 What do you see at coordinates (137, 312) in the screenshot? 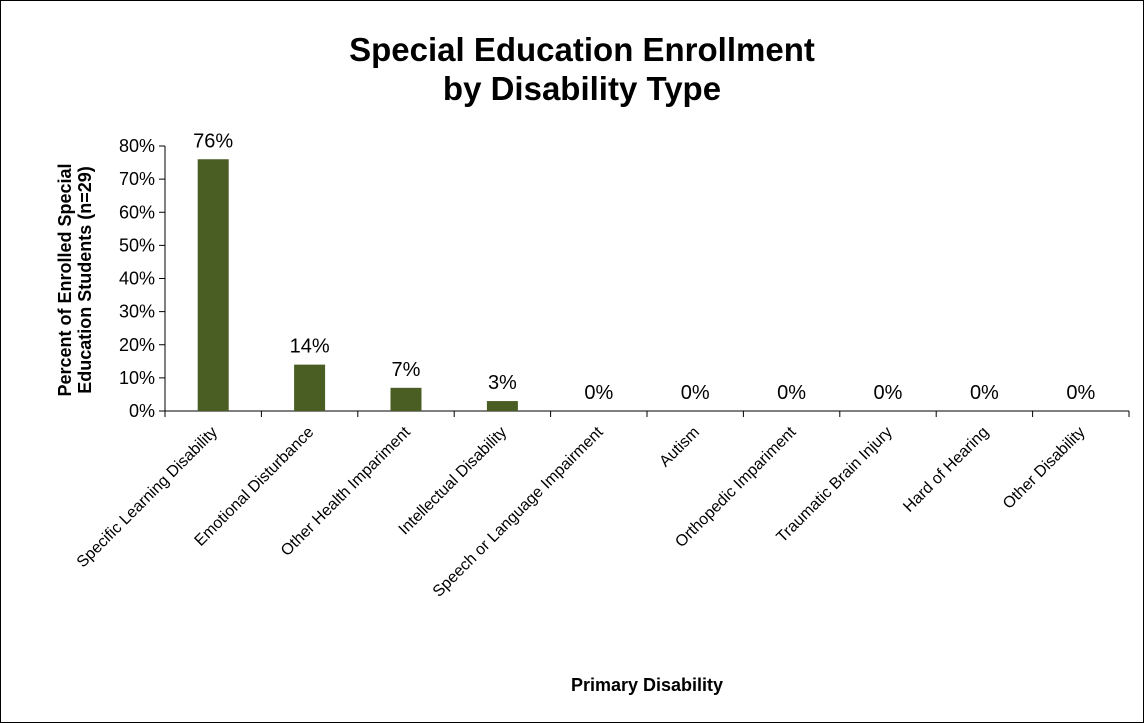
I see `y-tick-label: 30%` at bounding box center [137, 312].